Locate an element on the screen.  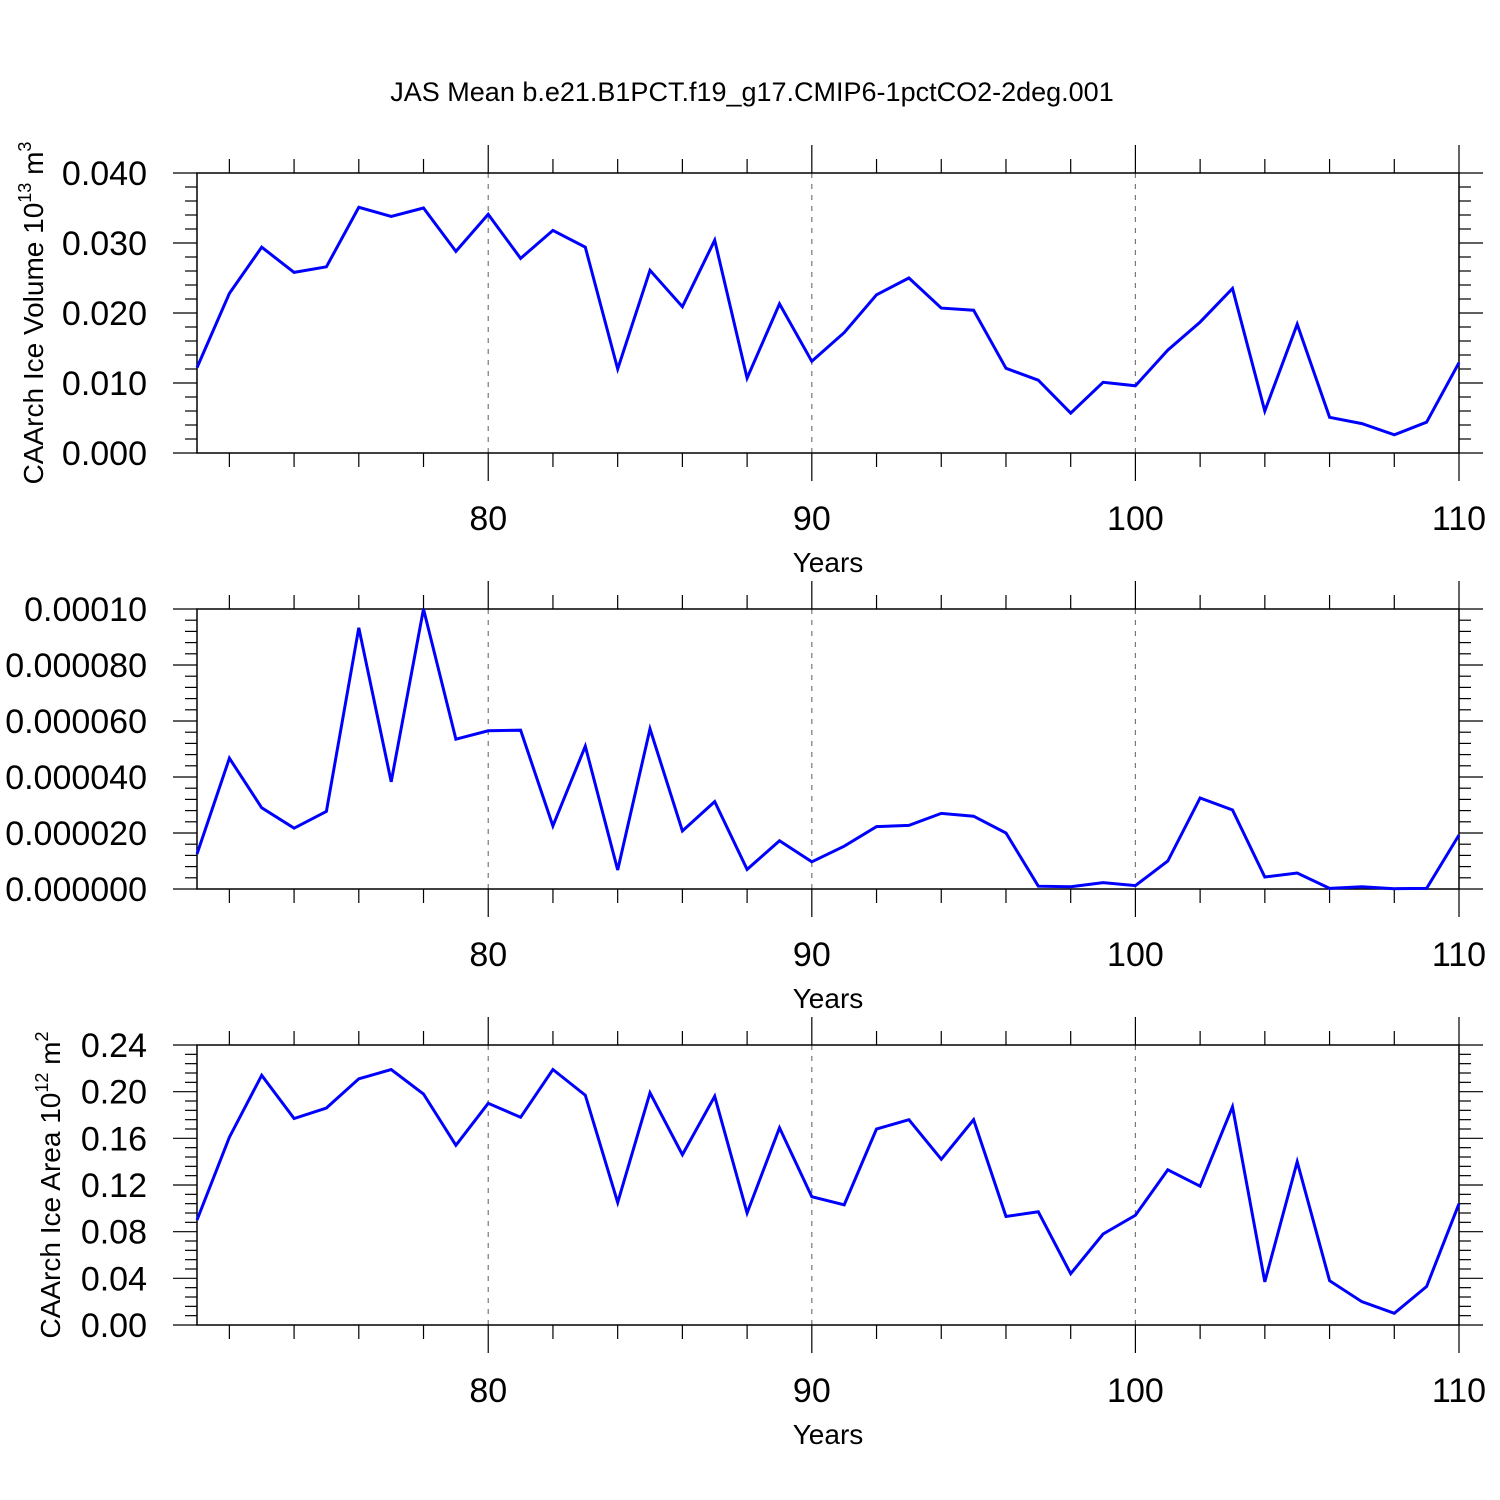
y-tick-label: 0.08 is located at coordinates (114, 1233).